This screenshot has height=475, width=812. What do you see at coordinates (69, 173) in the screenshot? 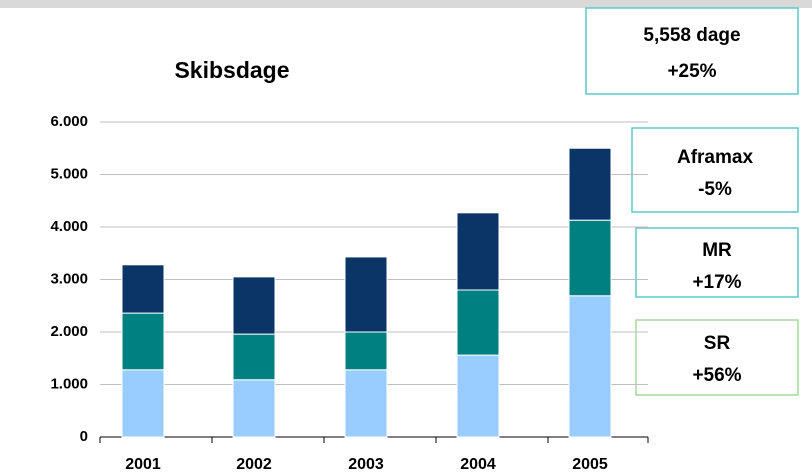
I see `y-tick-label: 5.000` at bounding box center [69, 173].